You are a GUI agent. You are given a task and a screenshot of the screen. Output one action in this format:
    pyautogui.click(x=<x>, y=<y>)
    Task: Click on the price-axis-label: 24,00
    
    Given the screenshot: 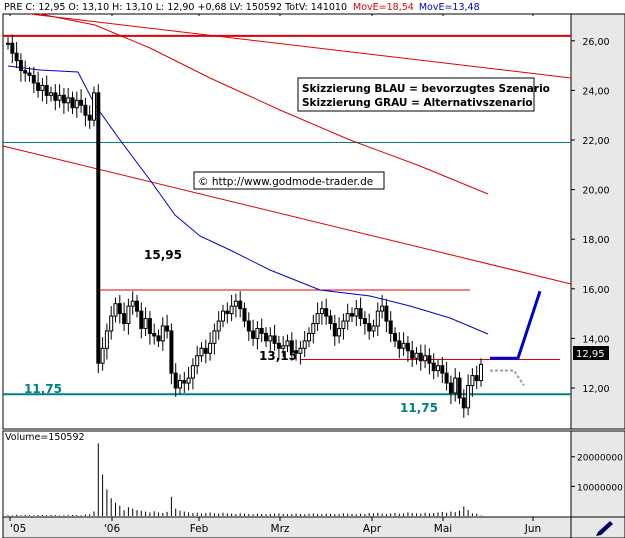 What is the action you would take?
    pyautogui.click(x=595, y=91)
    